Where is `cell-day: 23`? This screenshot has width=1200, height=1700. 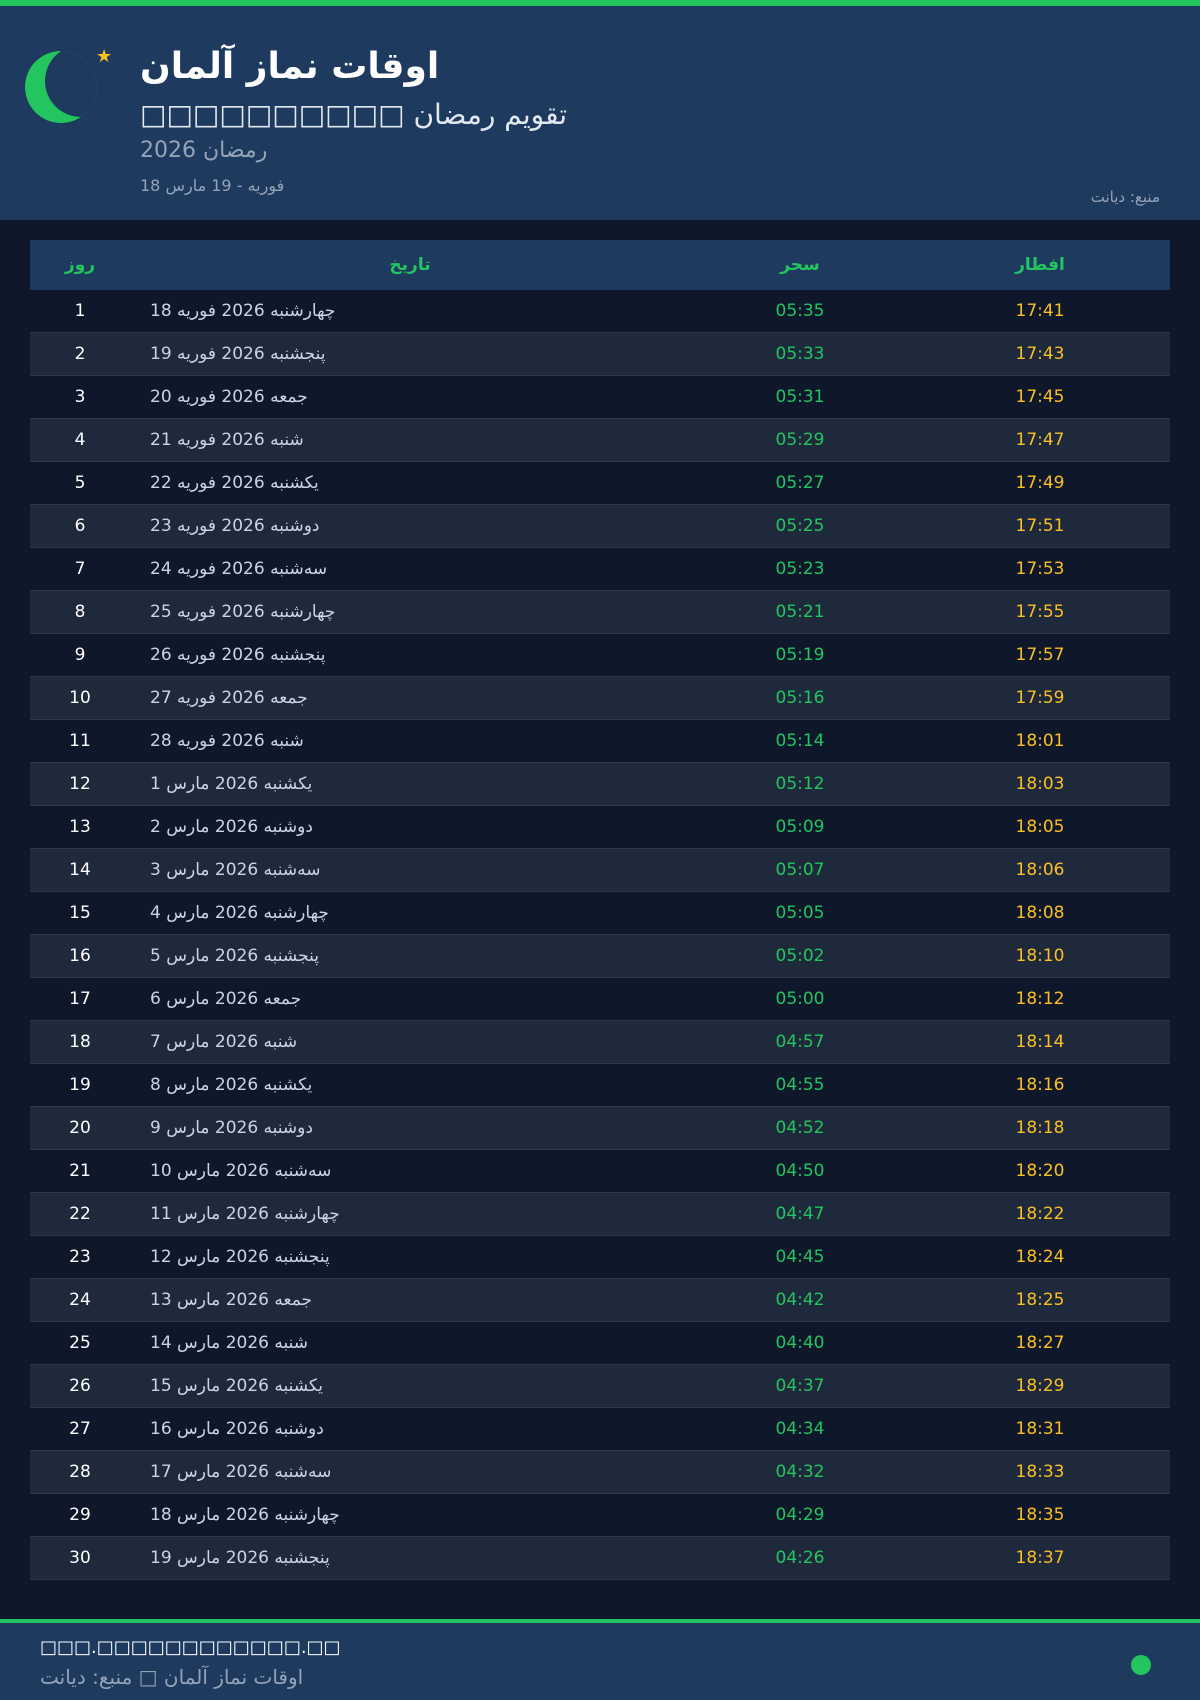
cell-day: 23 is located at coordinates (80, 1257).